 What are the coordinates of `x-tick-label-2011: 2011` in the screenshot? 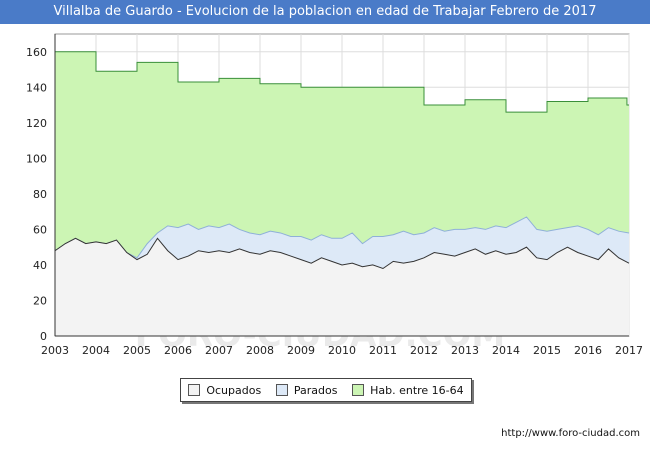 It's located at (383, 350).